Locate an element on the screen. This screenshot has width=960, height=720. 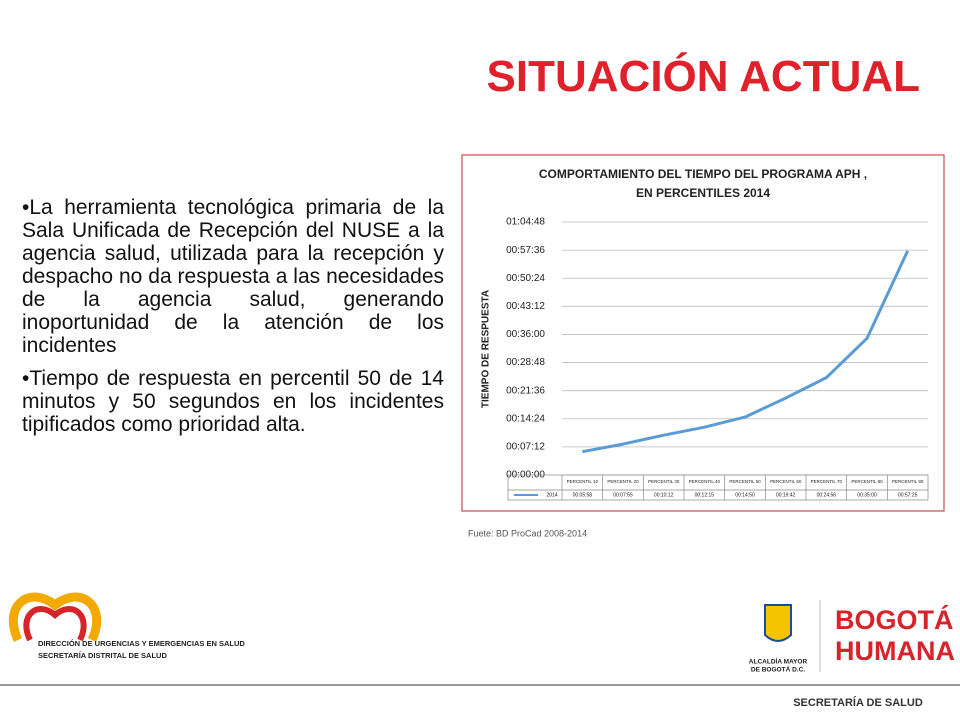
x-tick-label: PERCENTIL 90 is located at coordinates (908, 481).